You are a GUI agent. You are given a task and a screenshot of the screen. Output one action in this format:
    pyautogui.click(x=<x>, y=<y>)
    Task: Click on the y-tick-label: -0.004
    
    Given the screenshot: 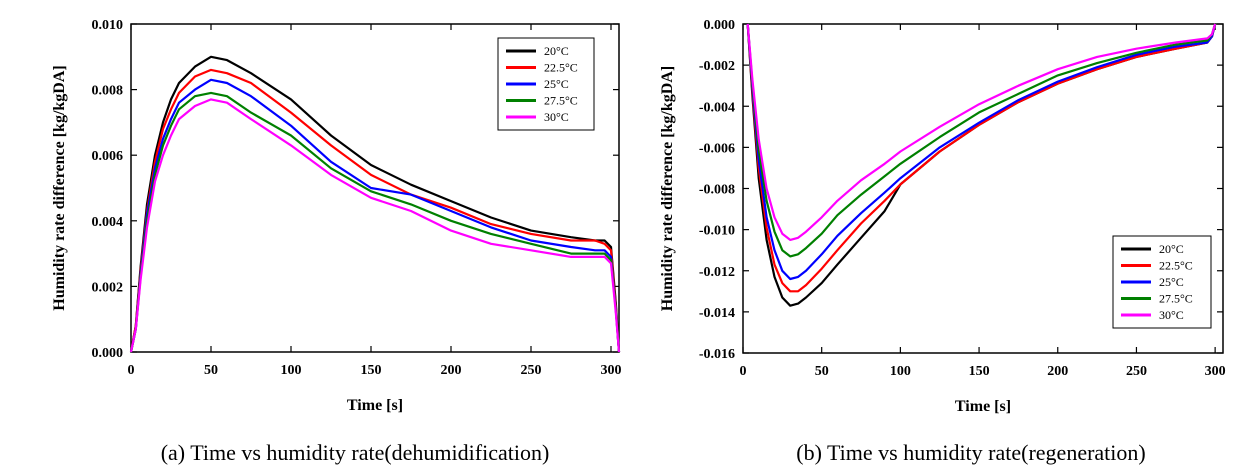 What is the action you would take?
    pyautogui.click(x=717, y=107)
    